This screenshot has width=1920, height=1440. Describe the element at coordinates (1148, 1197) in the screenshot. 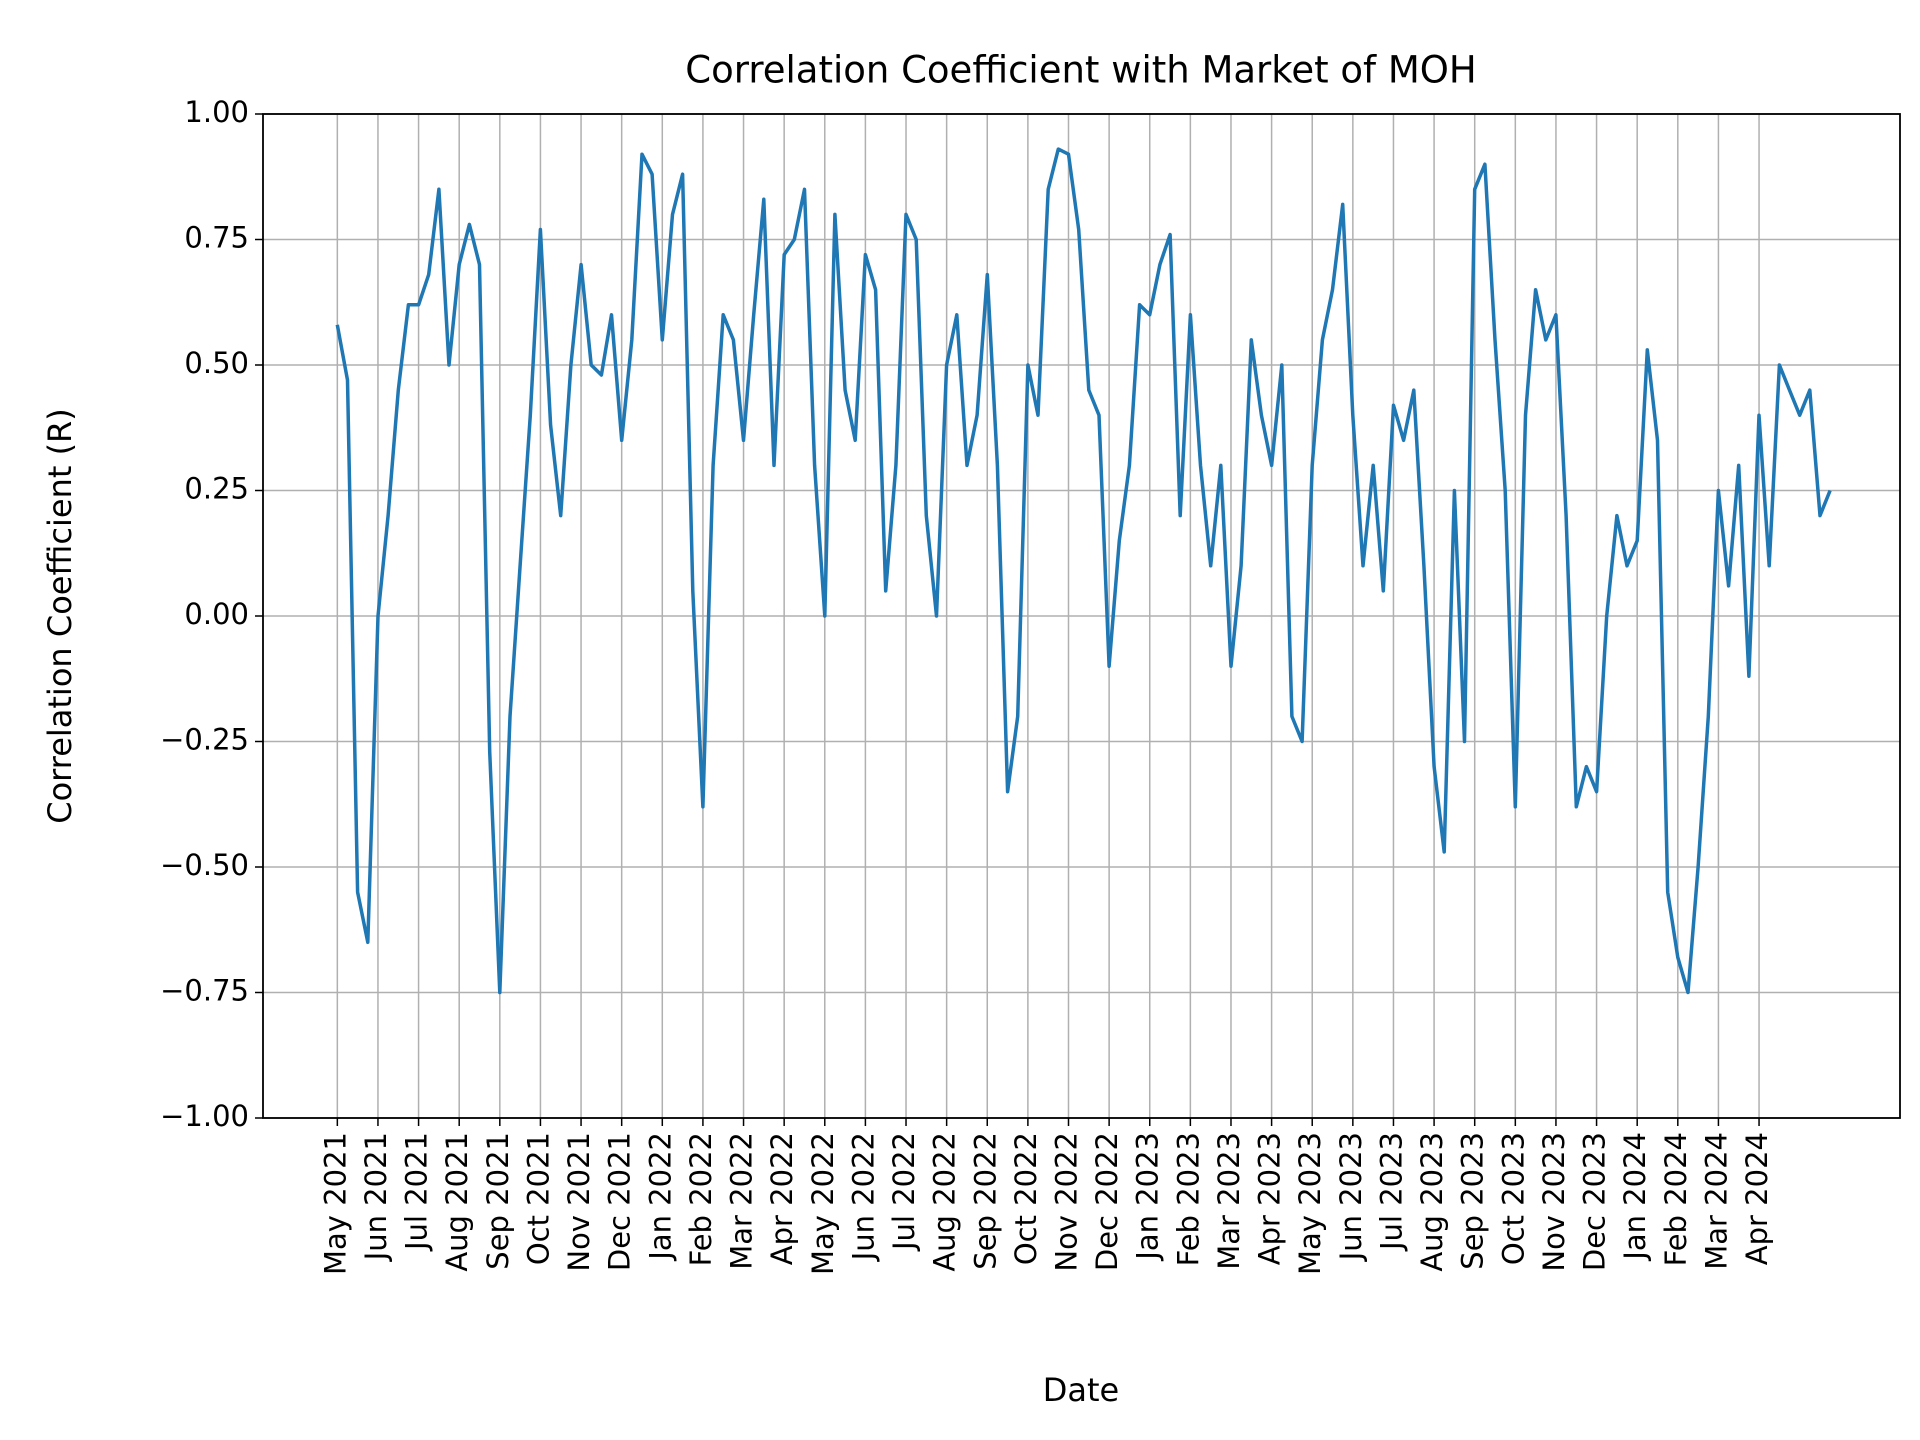

I see `x-tick-label: Jan 2023` at that location.